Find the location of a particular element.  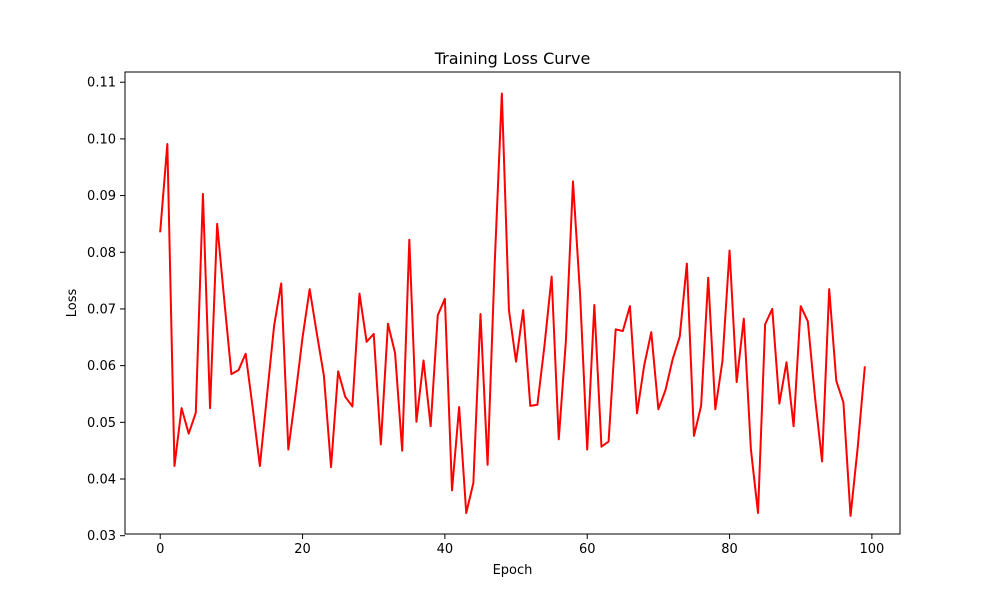

x-axis: 0 20 40 60 80 100 is located at coordinates (520, 545).